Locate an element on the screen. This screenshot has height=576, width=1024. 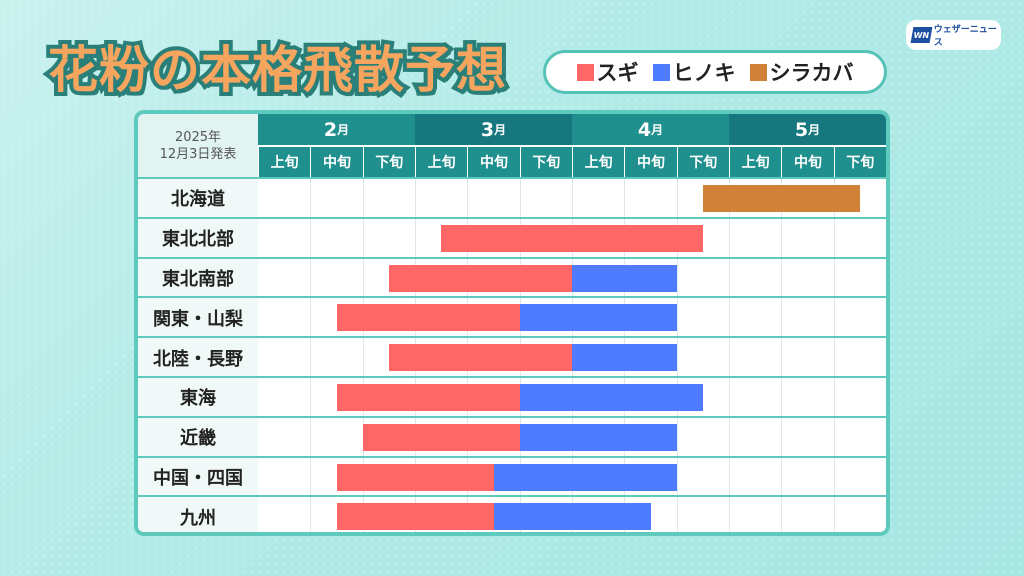
page-title: 花粉の本格飛散予想 is located at coordinates (277, 70).